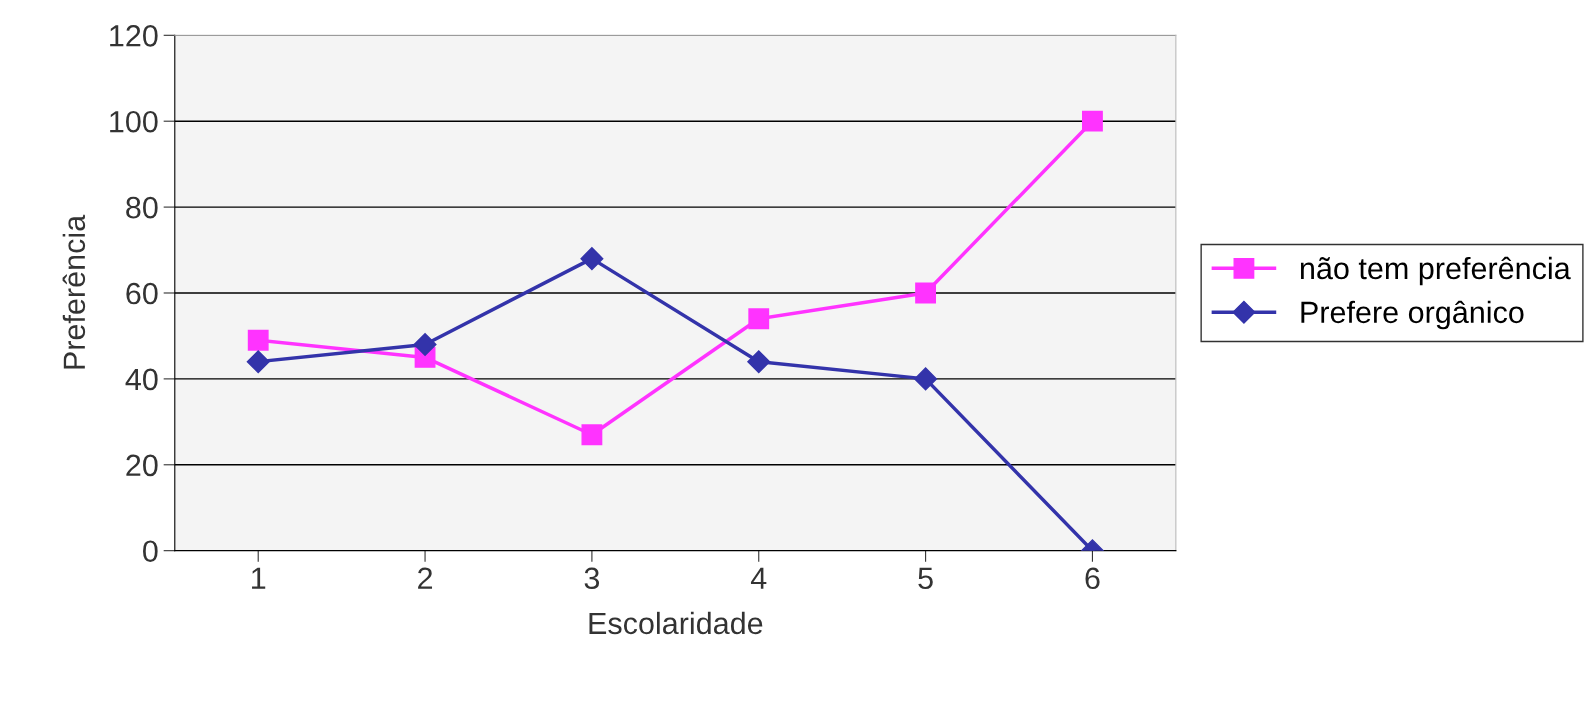 The height and width of the screenshot is (706, 1589). Describe the element at coordinates (134, 36) in the screenshot. I see `y-tick-label: 120` at that location.